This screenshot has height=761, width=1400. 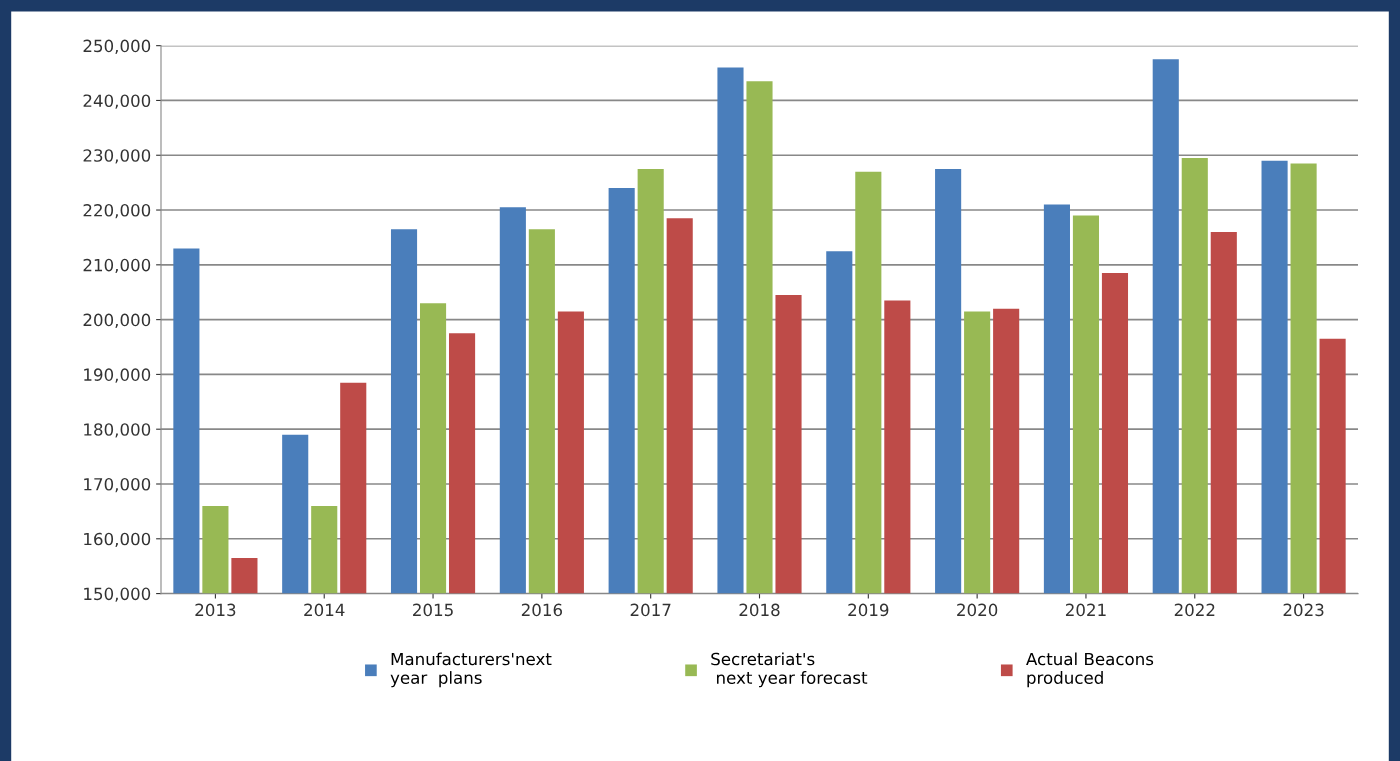 I want to click on y-tick-label: 230,000, so click(x=117, y=156).